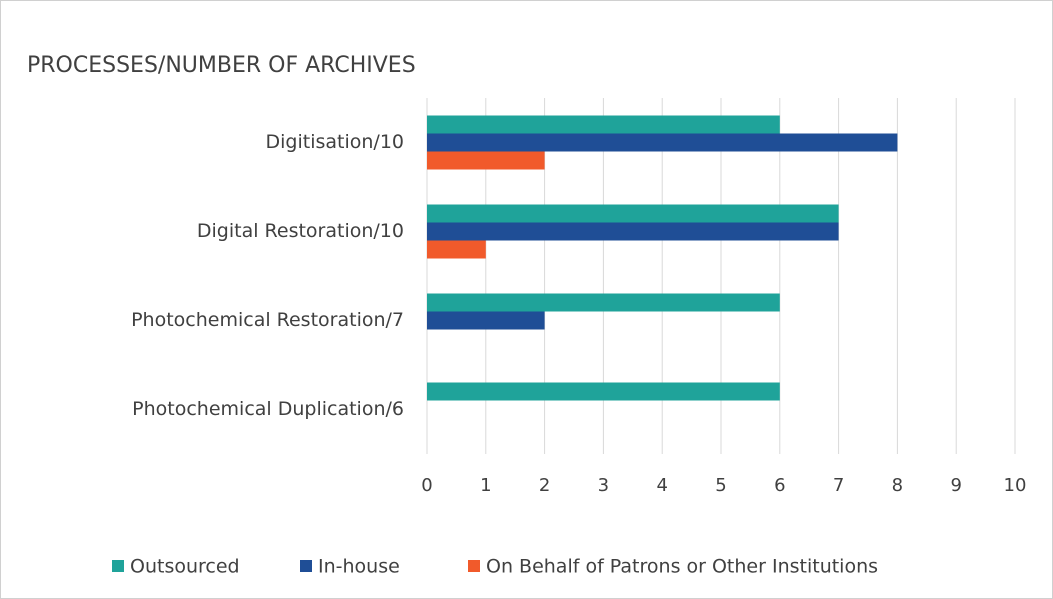  What do you see at coordinates (185, 567) in the screenshot?
I see `legend-label: Outsourced` at bounding box center [185, 567].